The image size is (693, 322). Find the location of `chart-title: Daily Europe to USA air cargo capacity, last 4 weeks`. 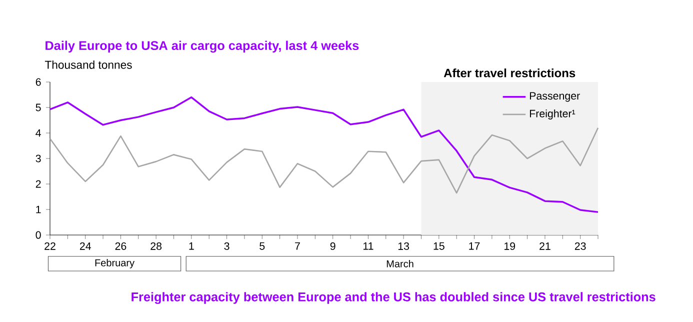

chart-title: Daily Europe to USA air cargo capacity, last 4 weeks is located at coordinates (202, 46).